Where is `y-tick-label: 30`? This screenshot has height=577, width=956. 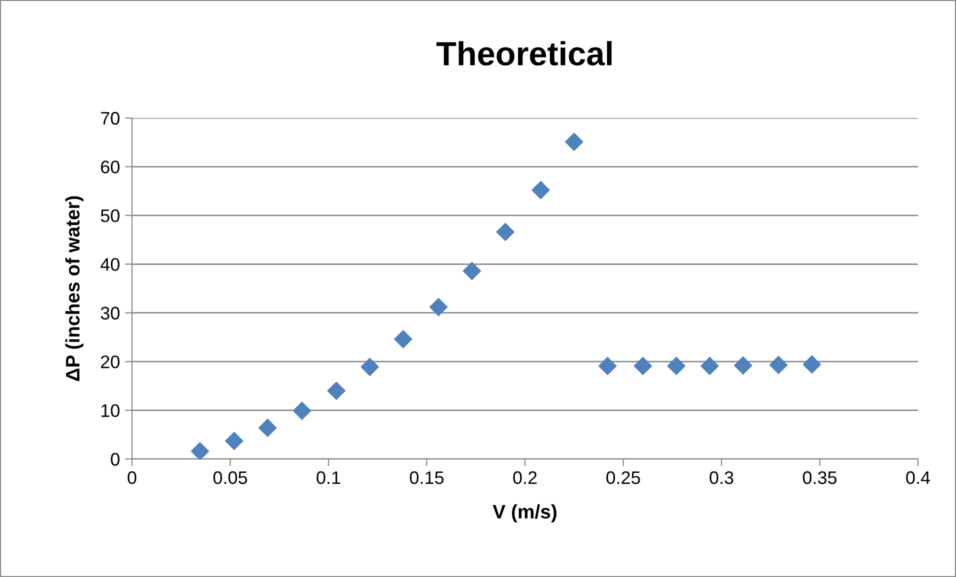
y-tick-label: 30 is located at coordinates (110, 313).